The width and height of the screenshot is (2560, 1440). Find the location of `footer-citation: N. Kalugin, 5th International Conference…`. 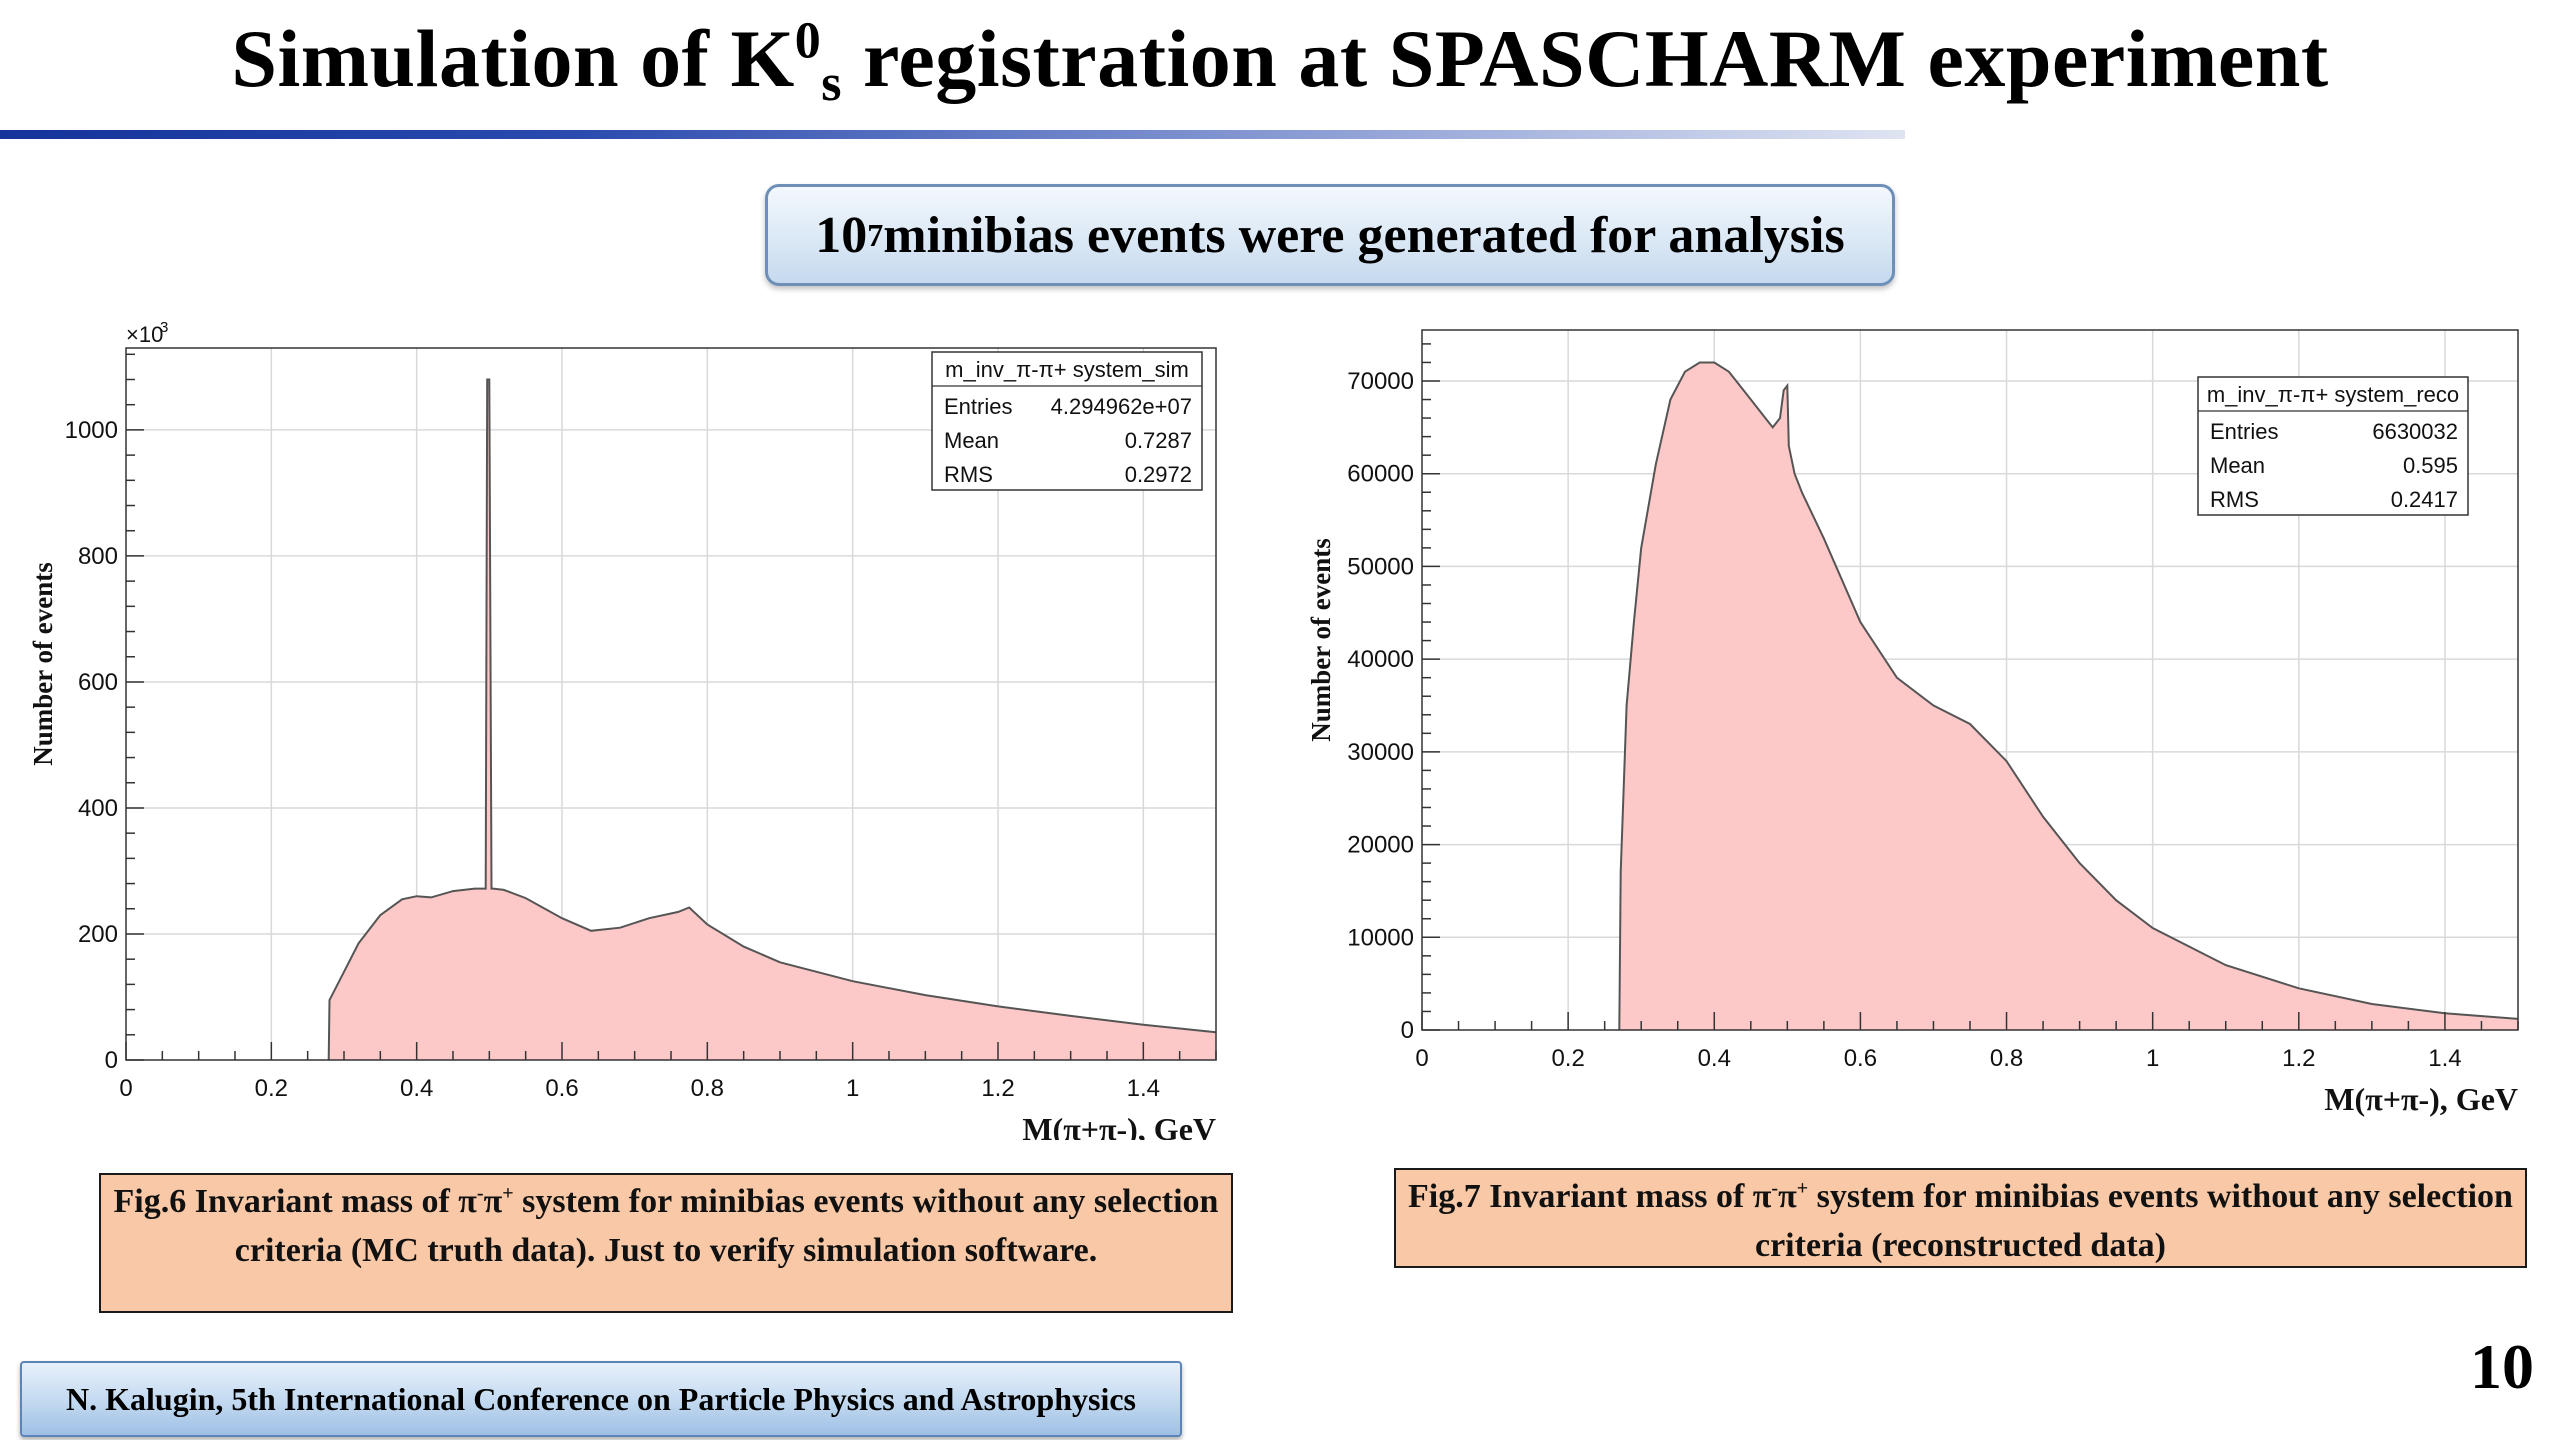

footer-citation: N. Kalugin, 5th International Conference… is located at coordinates (601, 1399).